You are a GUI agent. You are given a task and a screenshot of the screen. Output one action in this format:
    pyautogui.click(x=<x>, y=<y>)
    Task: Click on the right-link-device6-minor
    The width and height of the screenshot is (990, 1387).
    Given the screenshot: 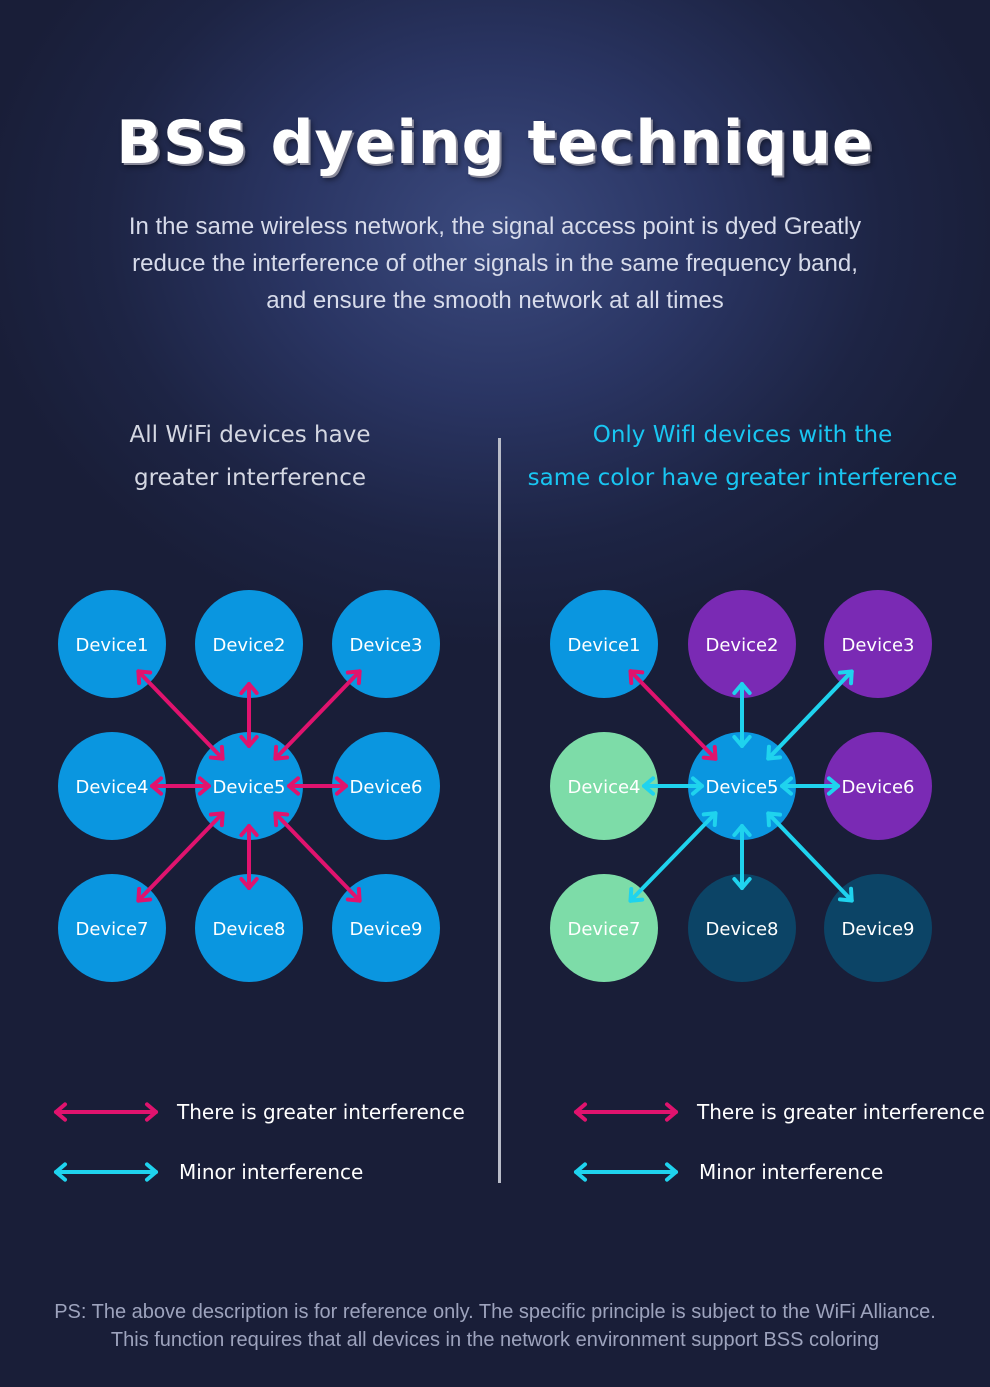 What is the action you would take?
    pyautogui.click(x=810, y=786)
    